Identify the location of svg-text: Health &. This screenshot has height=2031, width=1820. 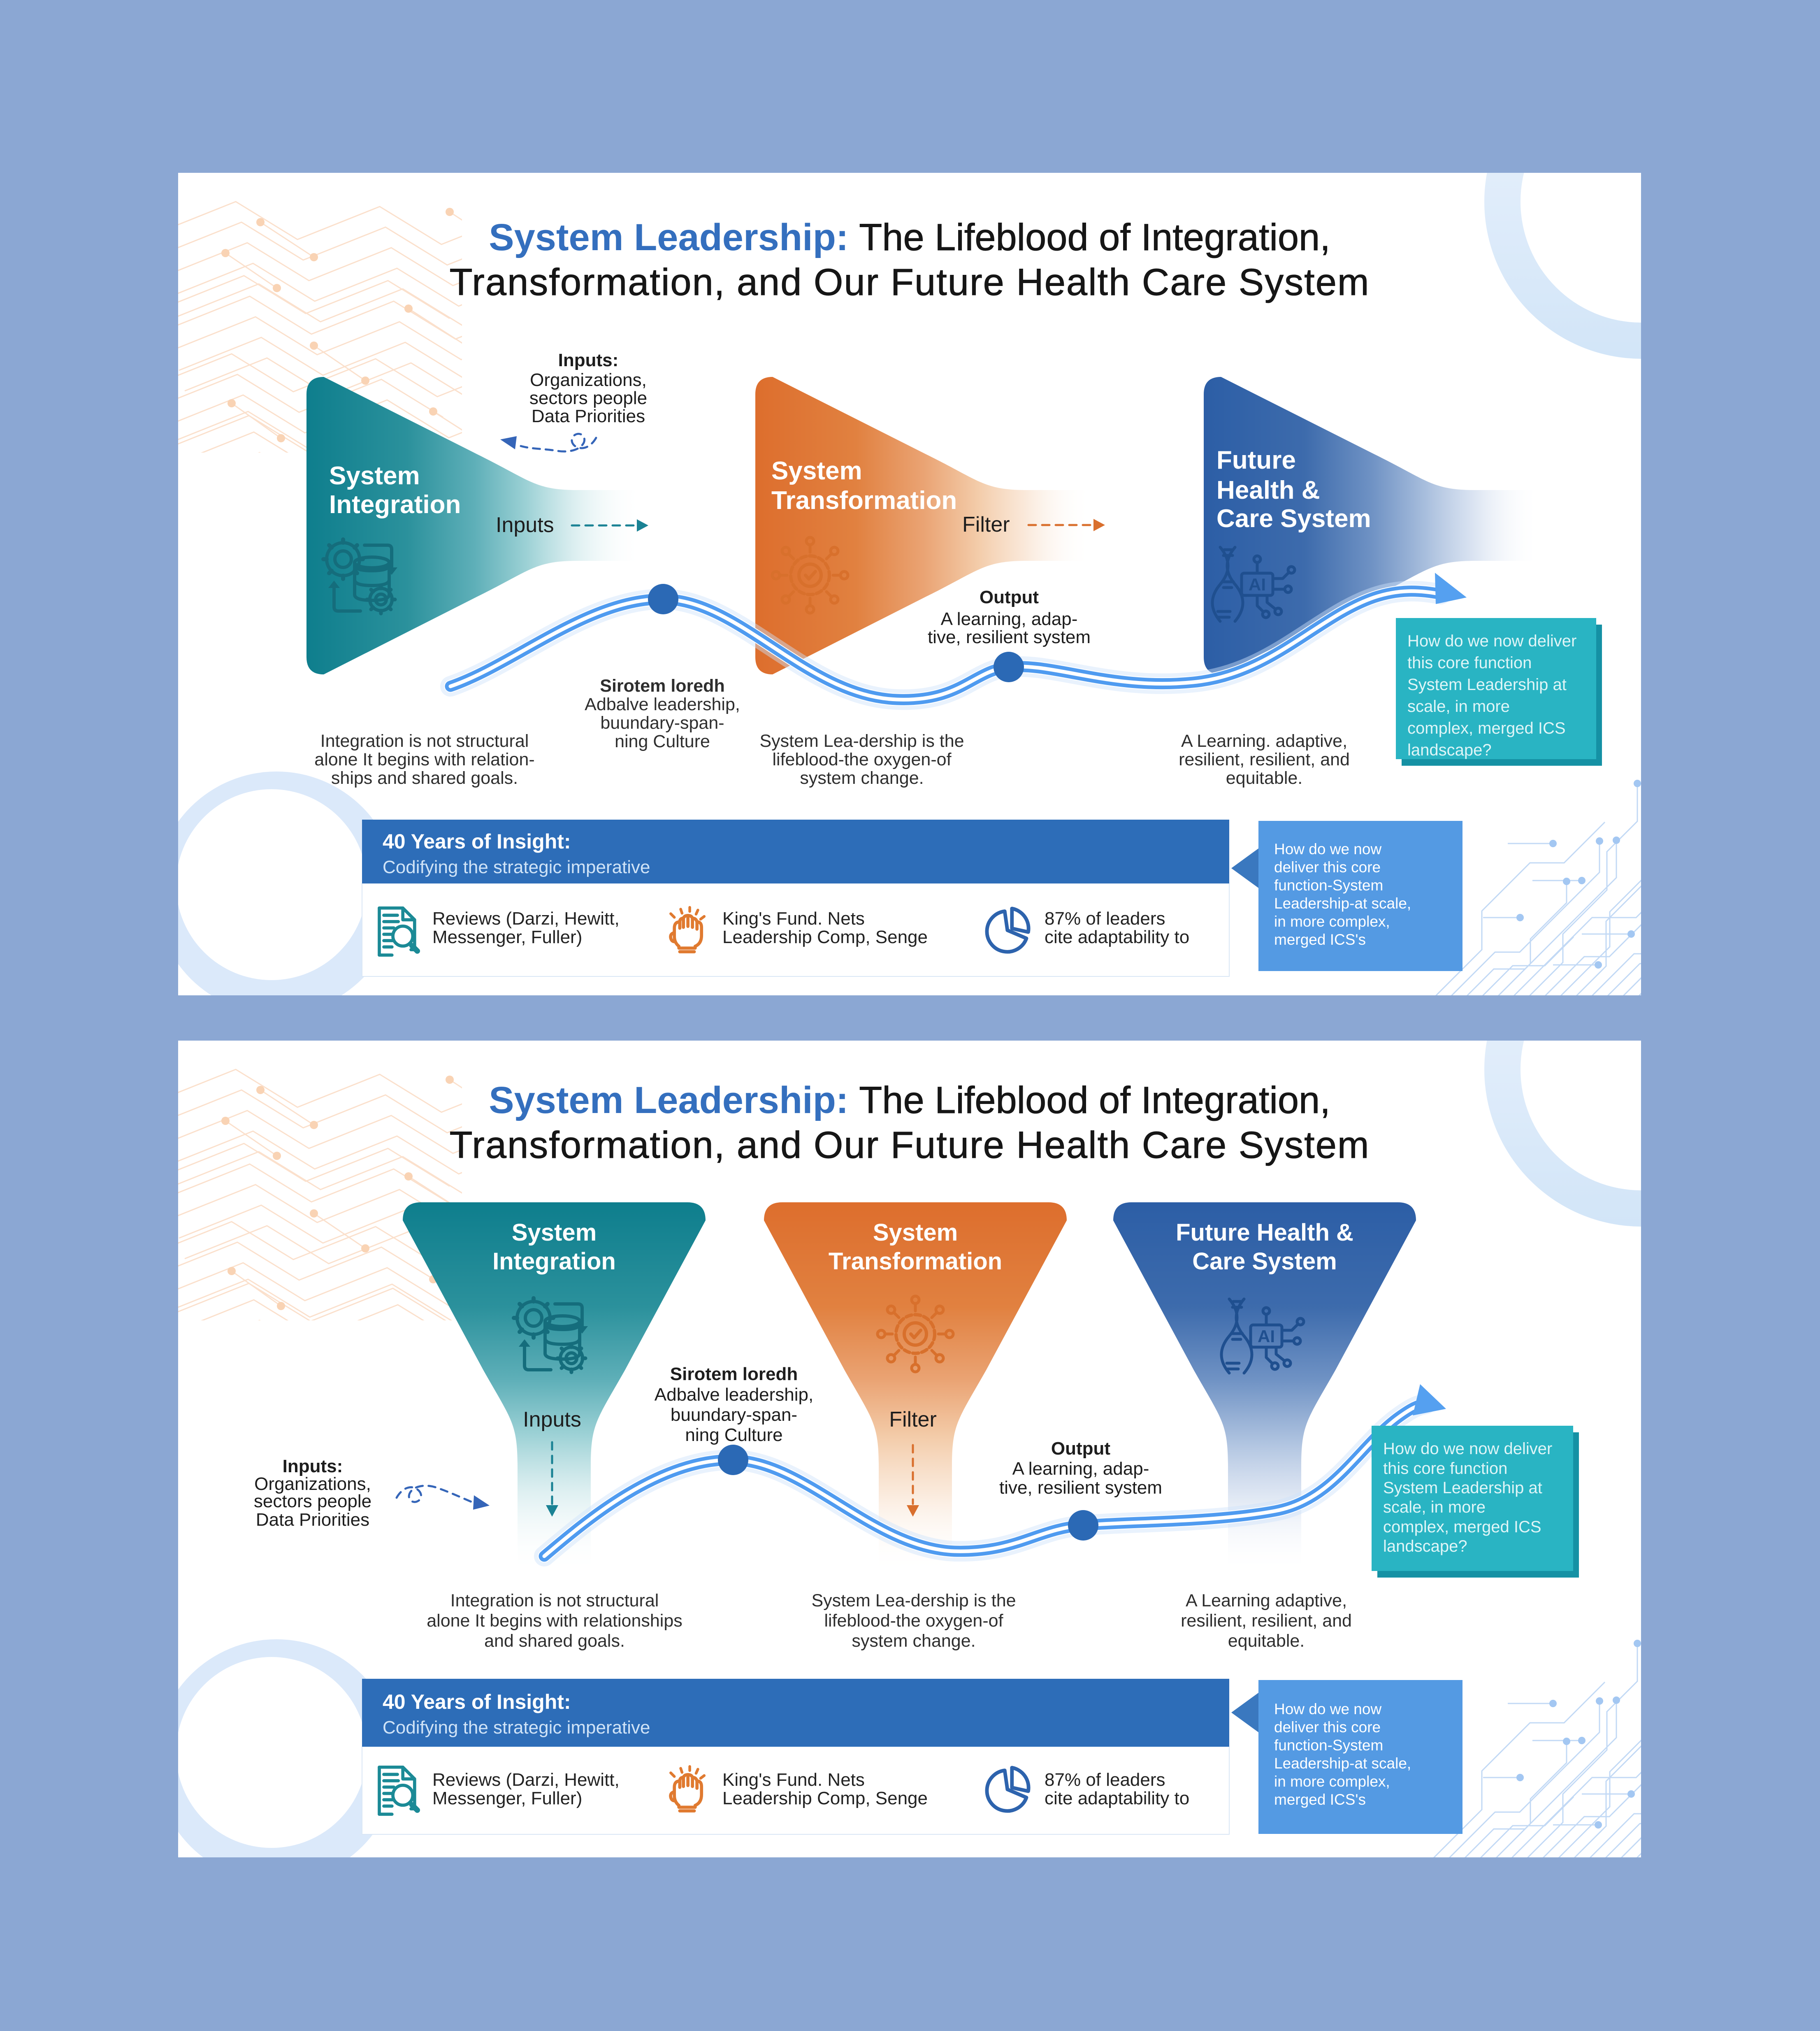
(1268, 490).